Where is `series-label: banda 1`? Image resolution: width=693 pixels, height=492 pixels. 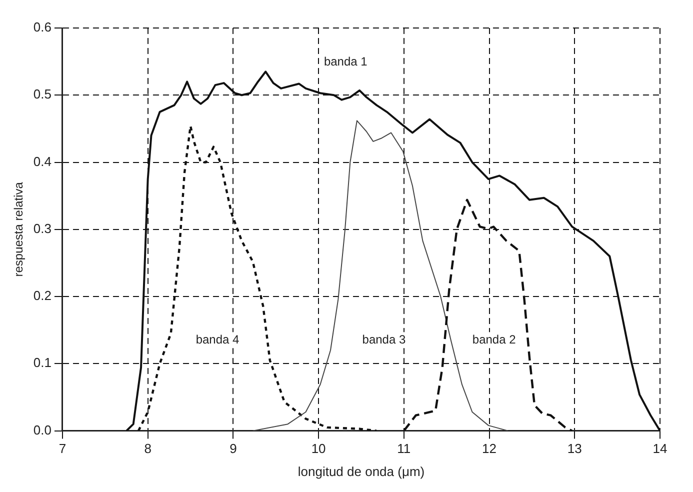
series-label: banda 1 is located at coordinates (346, 61).